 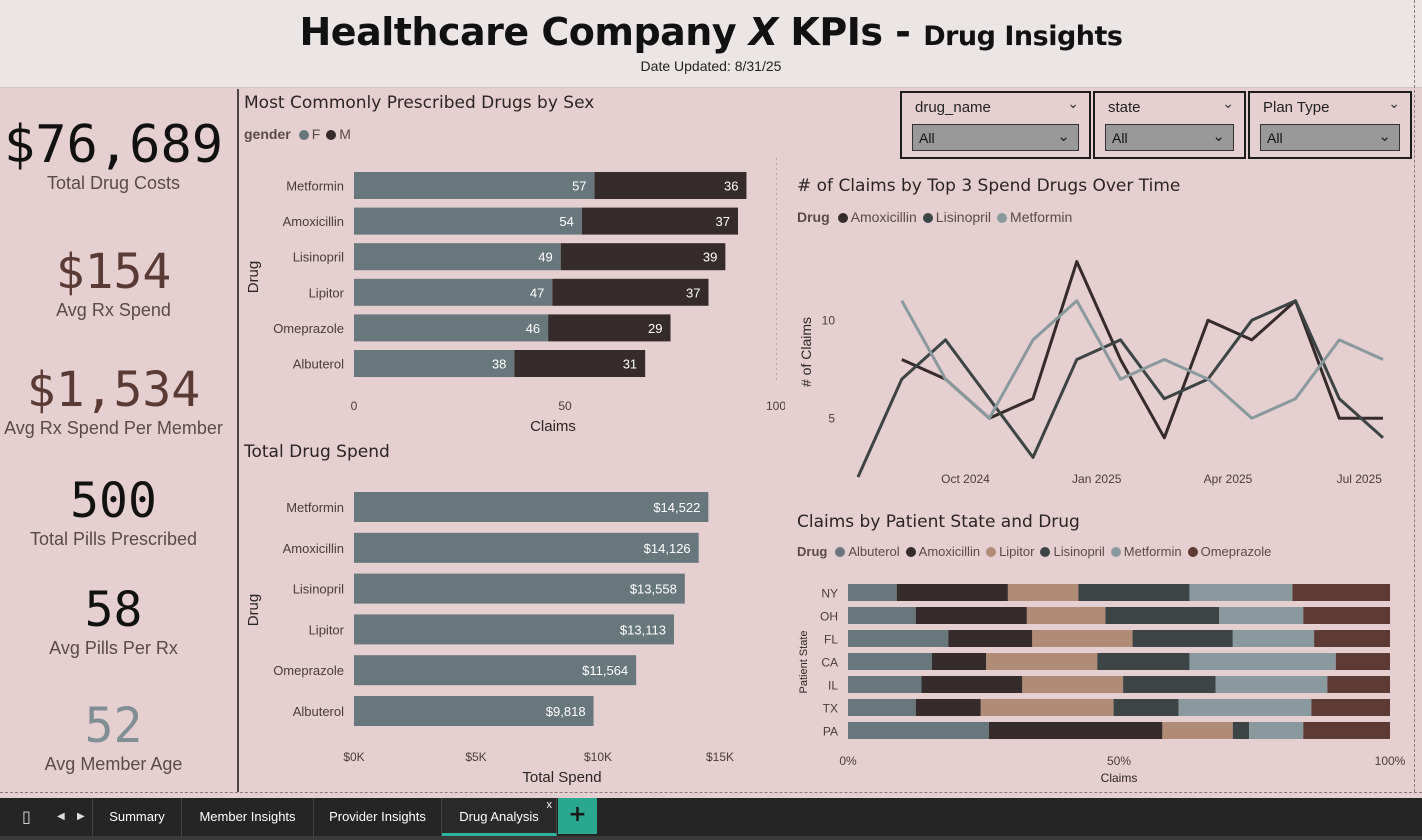 I want to click on prev-page-icon: ◀, so click(x=61, y=816).